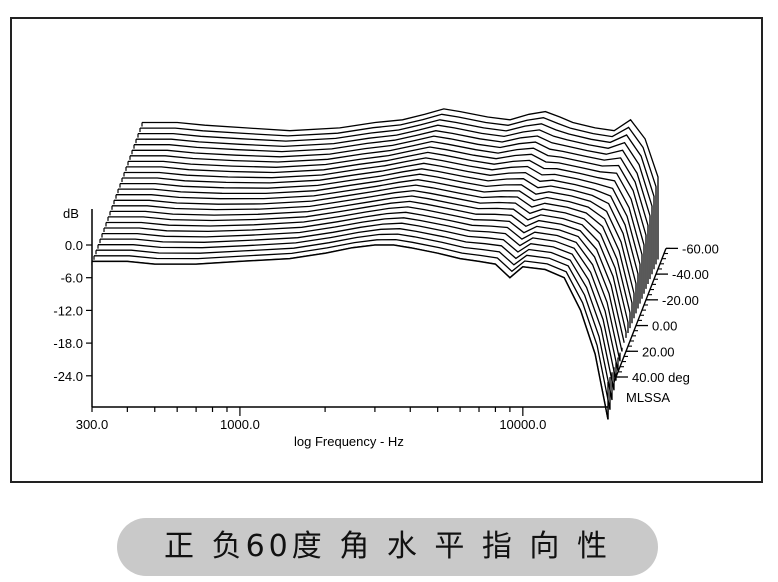 This screenshot has height=582, width=778. Describe the element at coordinates (648, 397) in the screenshot. I see `mlssa-label: MLSSA` at that location.